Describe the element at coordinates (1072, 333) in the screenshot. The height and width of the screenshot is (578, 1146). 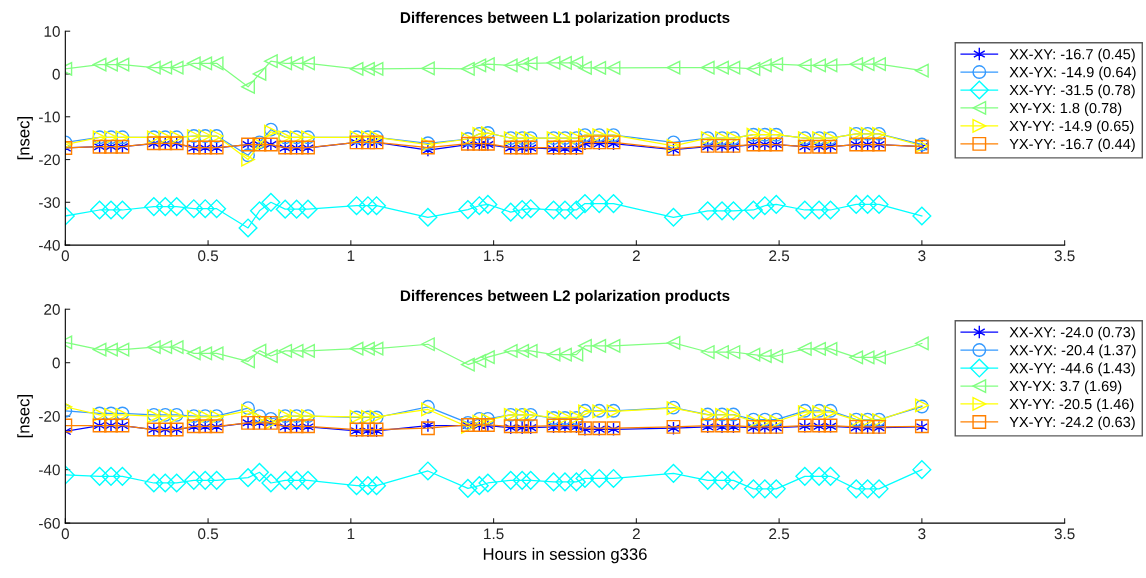
I see `legend-label: XX-XY: -24.0 (0.73)` at that location.